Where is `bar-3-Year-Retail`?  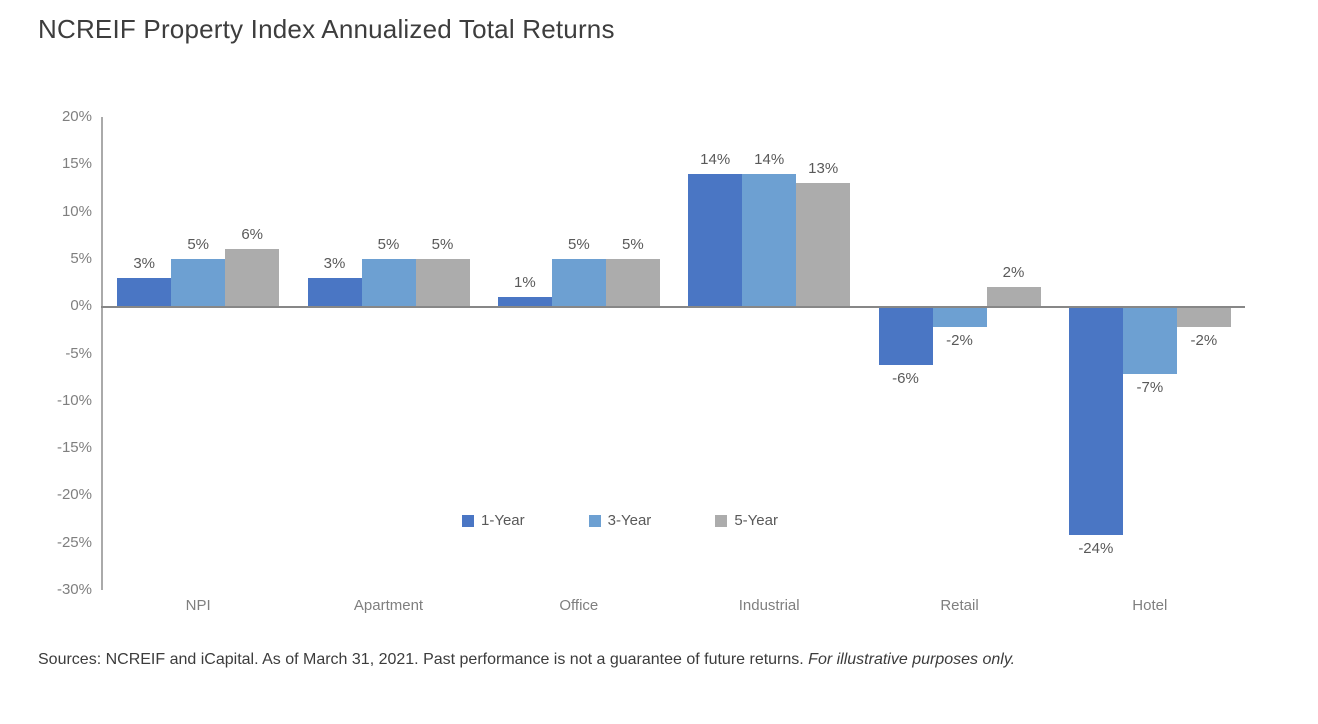
bar-3-Year-Retail is located at coordinates (959, 318).